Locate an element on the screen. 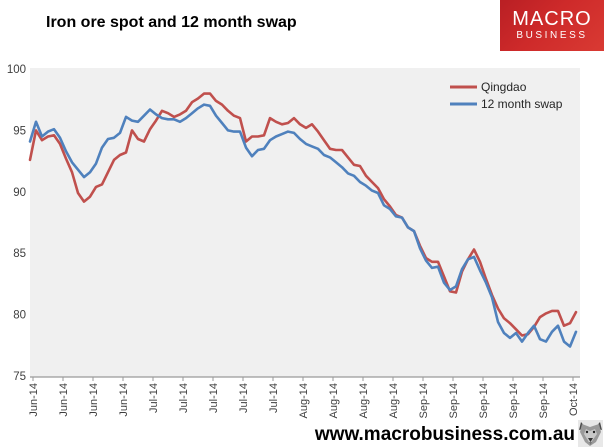 Image resolution: width=604 pixels, height=448 pixels. y-axis-tick-label: 80 is located at coordinates (19, 316).